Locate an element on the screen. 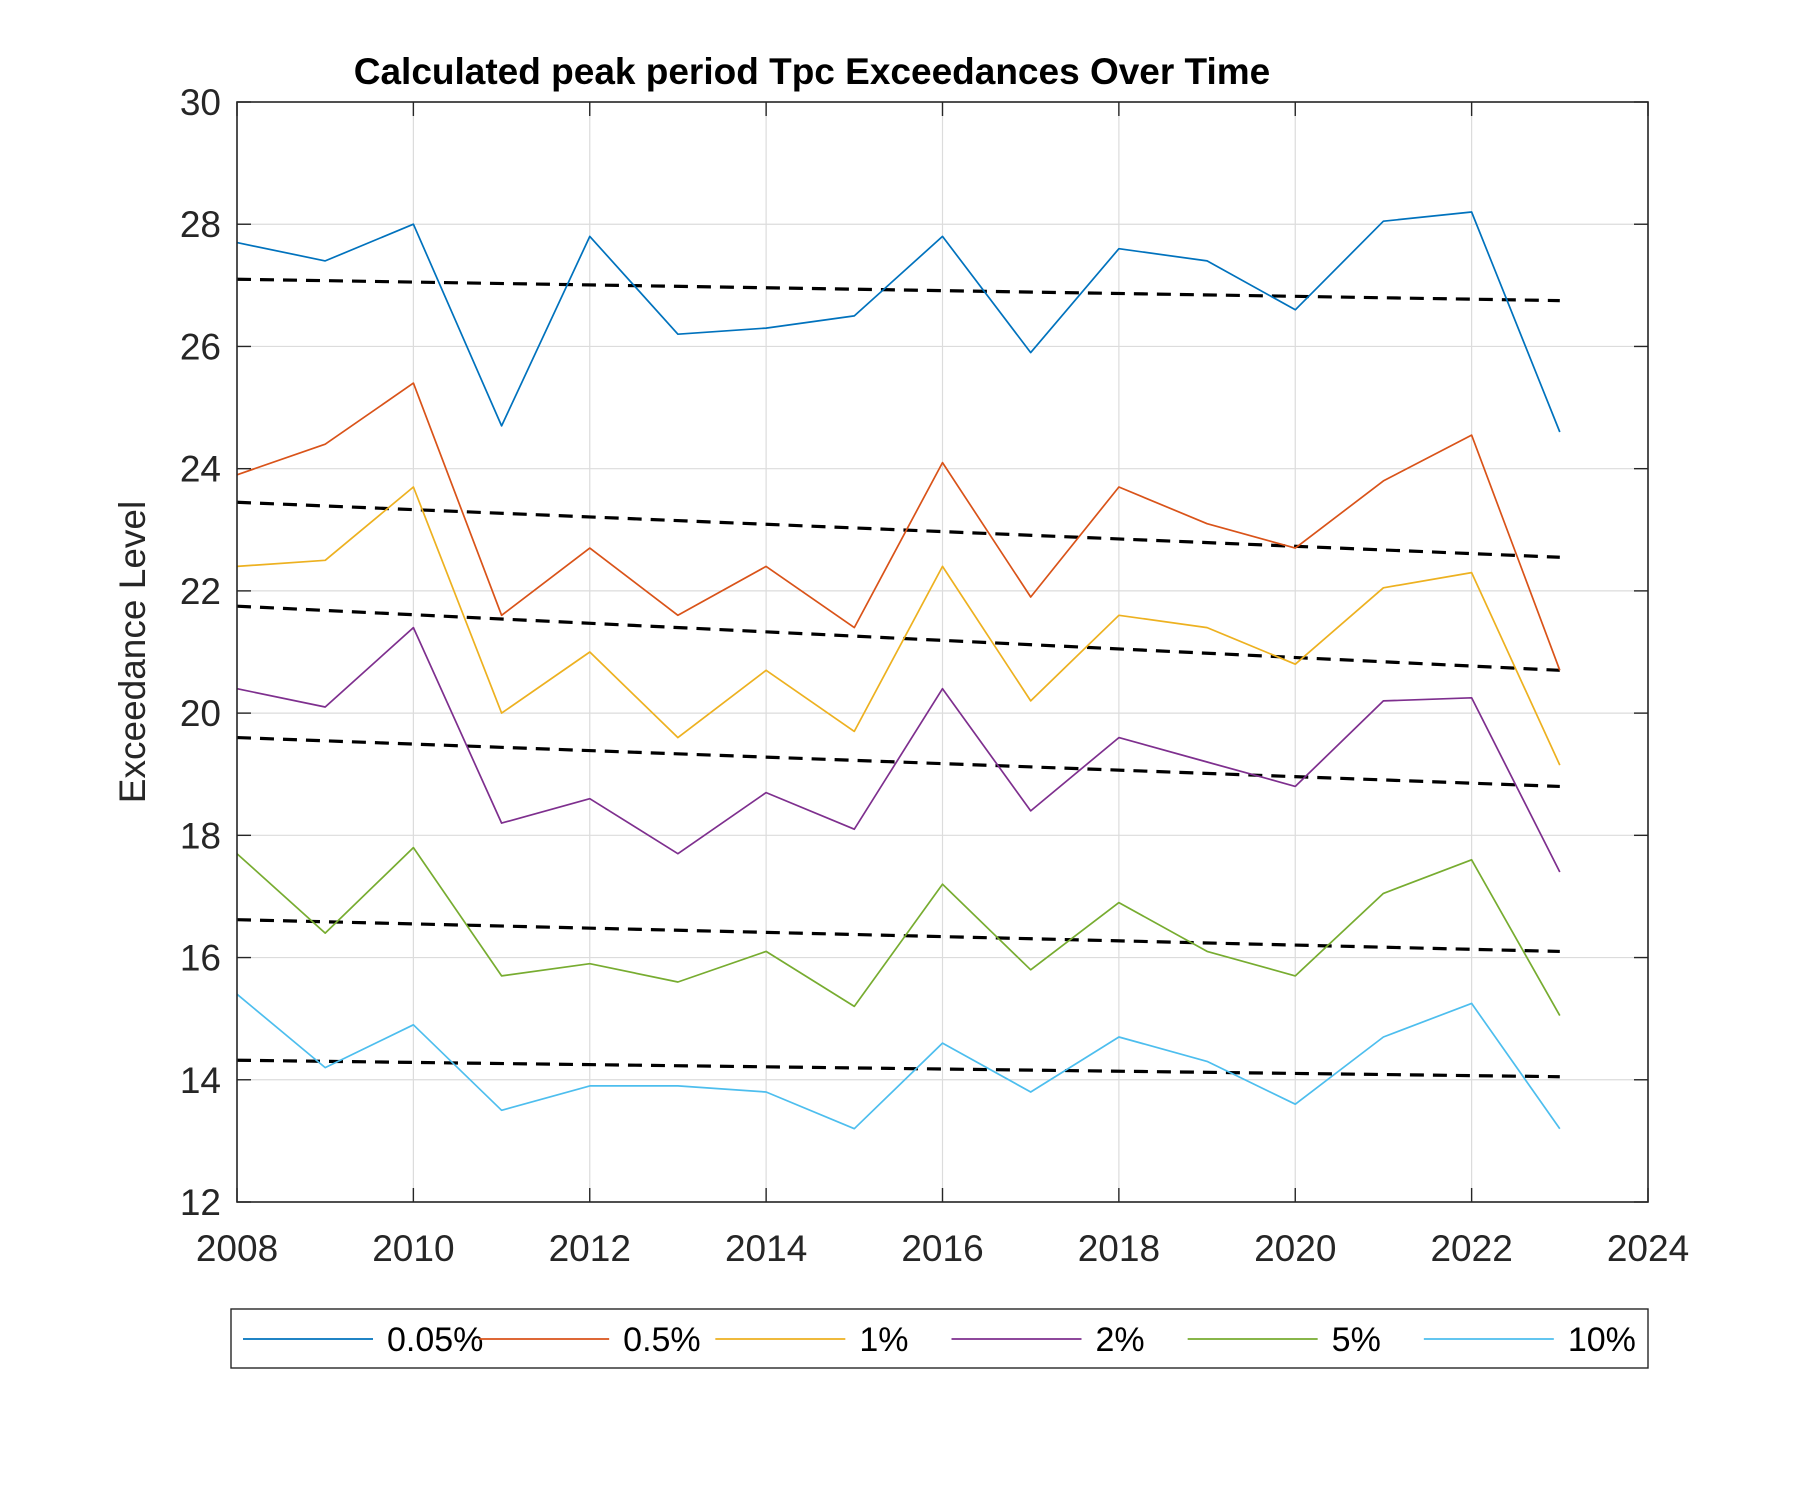  legend-label-4: 5% is located at coordinates (1356, 1340).